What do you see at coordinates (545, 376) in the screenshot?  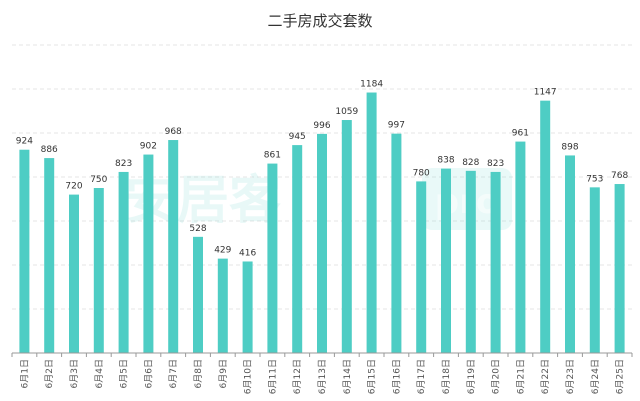 I see `x-tick-label: 6月22日` at bounding box center [545, 376].